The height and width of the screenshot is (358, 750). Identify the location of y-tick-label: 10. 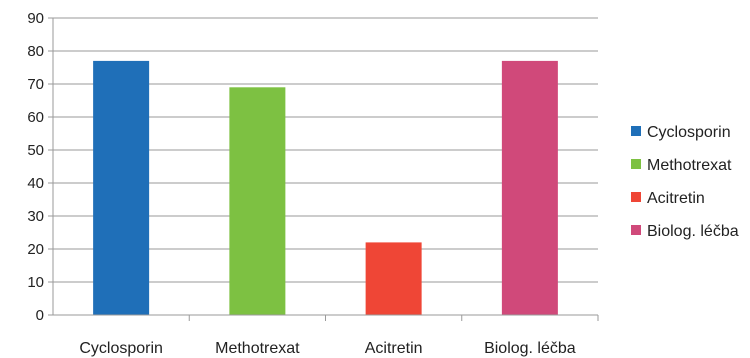
(35, 282).